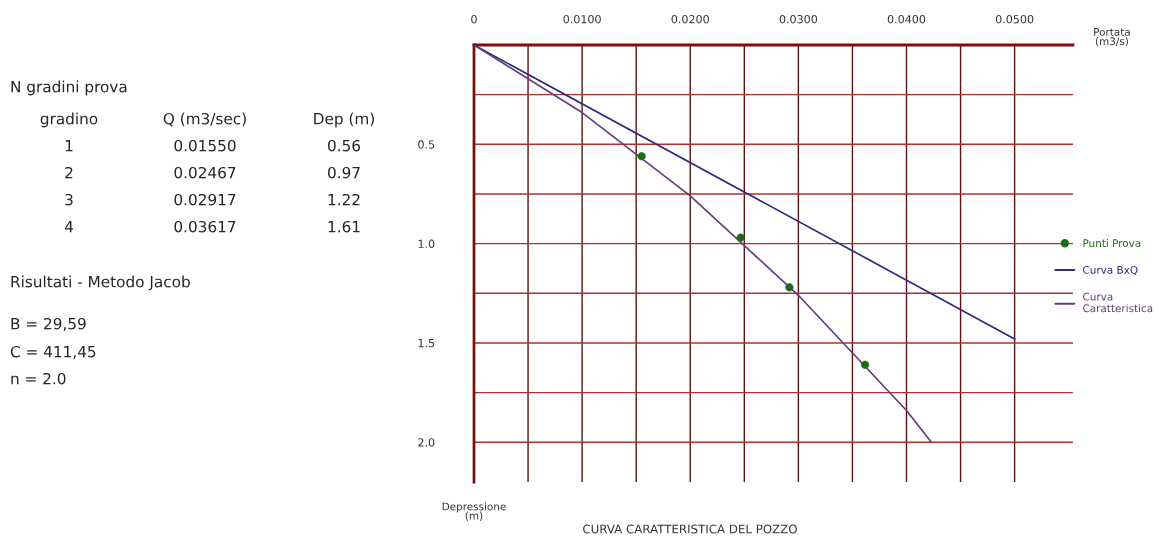 The width and height of the screenshot is (1163, 539). What do you see at coordinates (474, 511) in the screenshot?
I see `y-axis-title: Depressione (m)` at bounding box center [474, 511].